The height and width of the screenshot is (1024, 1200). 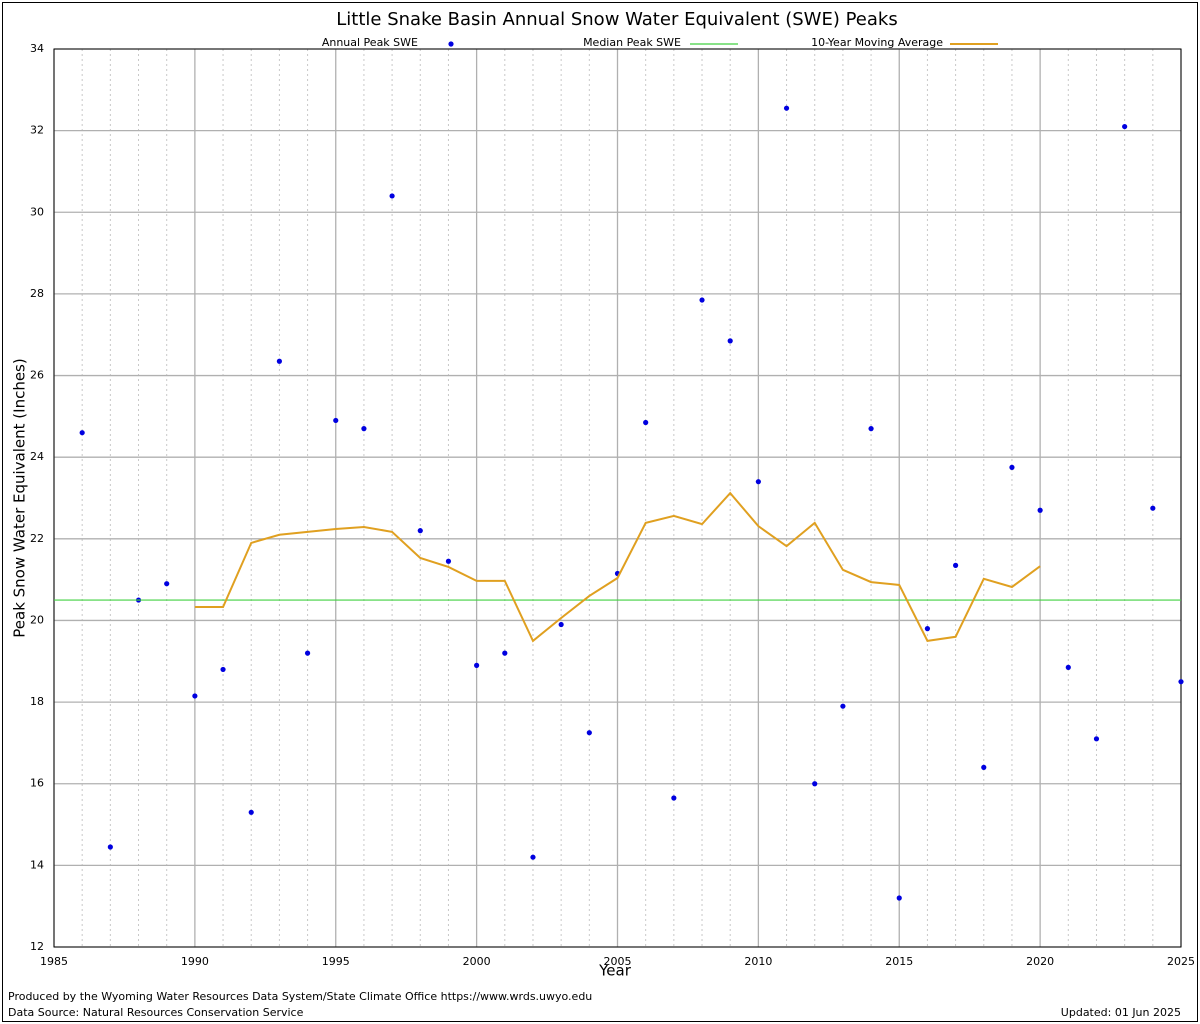 What do you see at coordinates (477, 961) in the screenshot?
I see `x-tick-label: 2000` at bounding box center [477, 961].